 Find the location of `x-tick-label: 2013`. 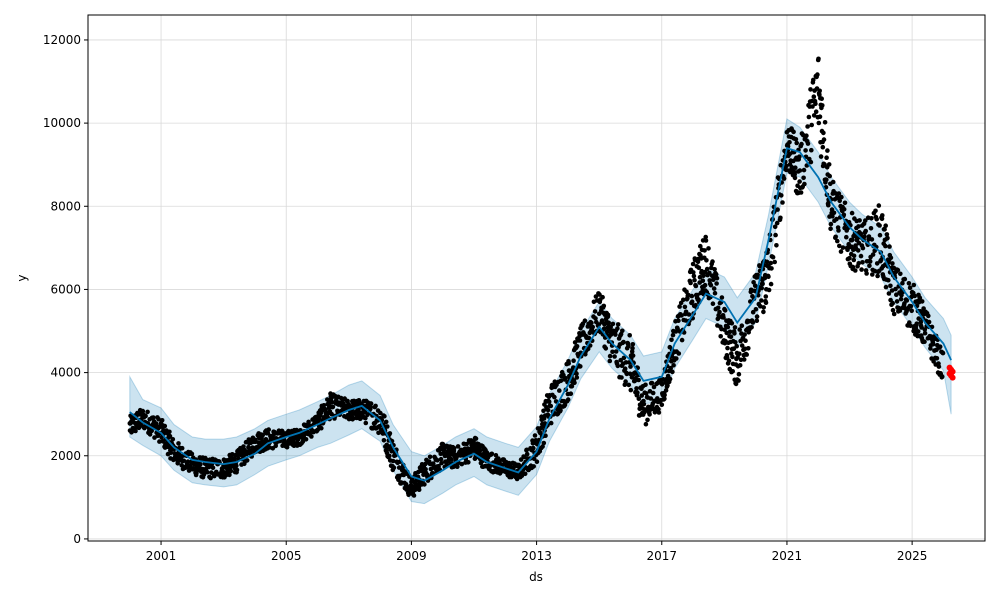

x-tick-label: 2013 is located at coordinates (536, 556).